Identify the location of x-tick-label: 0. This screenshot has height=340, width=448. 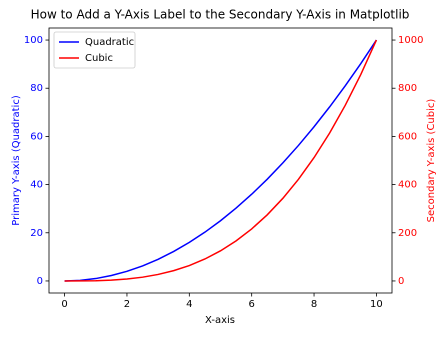
(64, 304).